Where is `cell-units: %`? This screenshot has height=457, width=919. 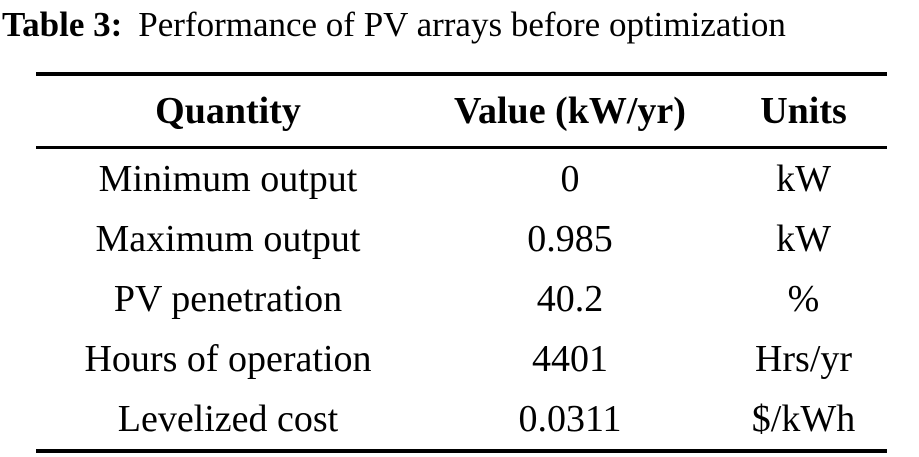 cell-units: % is located at coordinates (803, 299).